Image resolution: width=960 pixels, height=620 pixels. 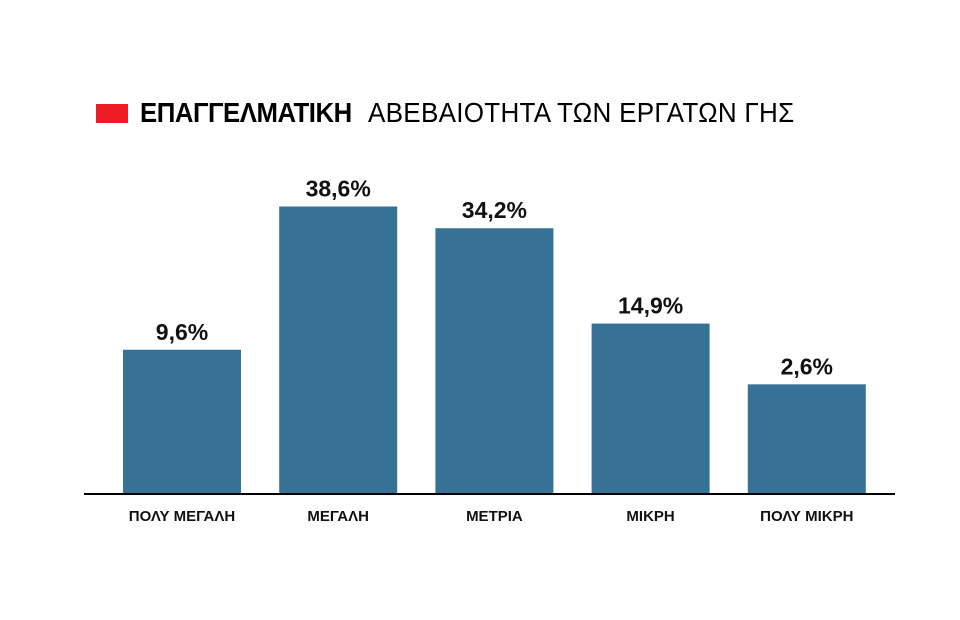 What do you see at coordinates (581, 112) in the screenshot?
I see `title-rest: ΑΒΕΒΑΙΟΤΗΤΑ ΤΩΝ ΕΡΓΑΤΩΝ ΓΗΣ` at bounding box center [581, 112].